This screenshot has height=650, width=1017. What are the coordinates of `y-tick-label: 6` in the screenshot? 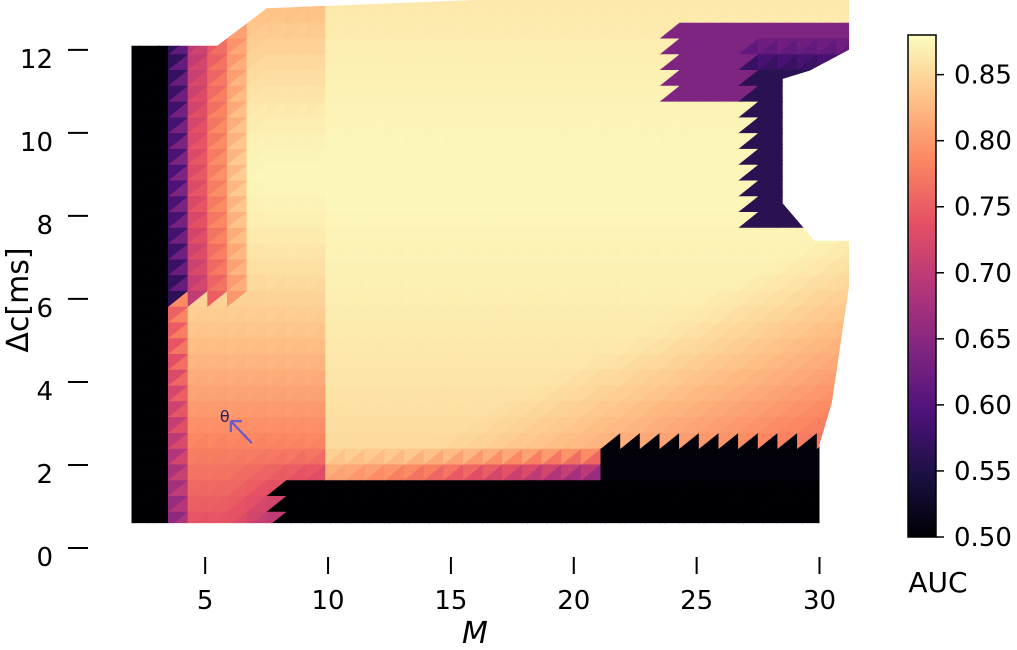 It's located at (44, 309).